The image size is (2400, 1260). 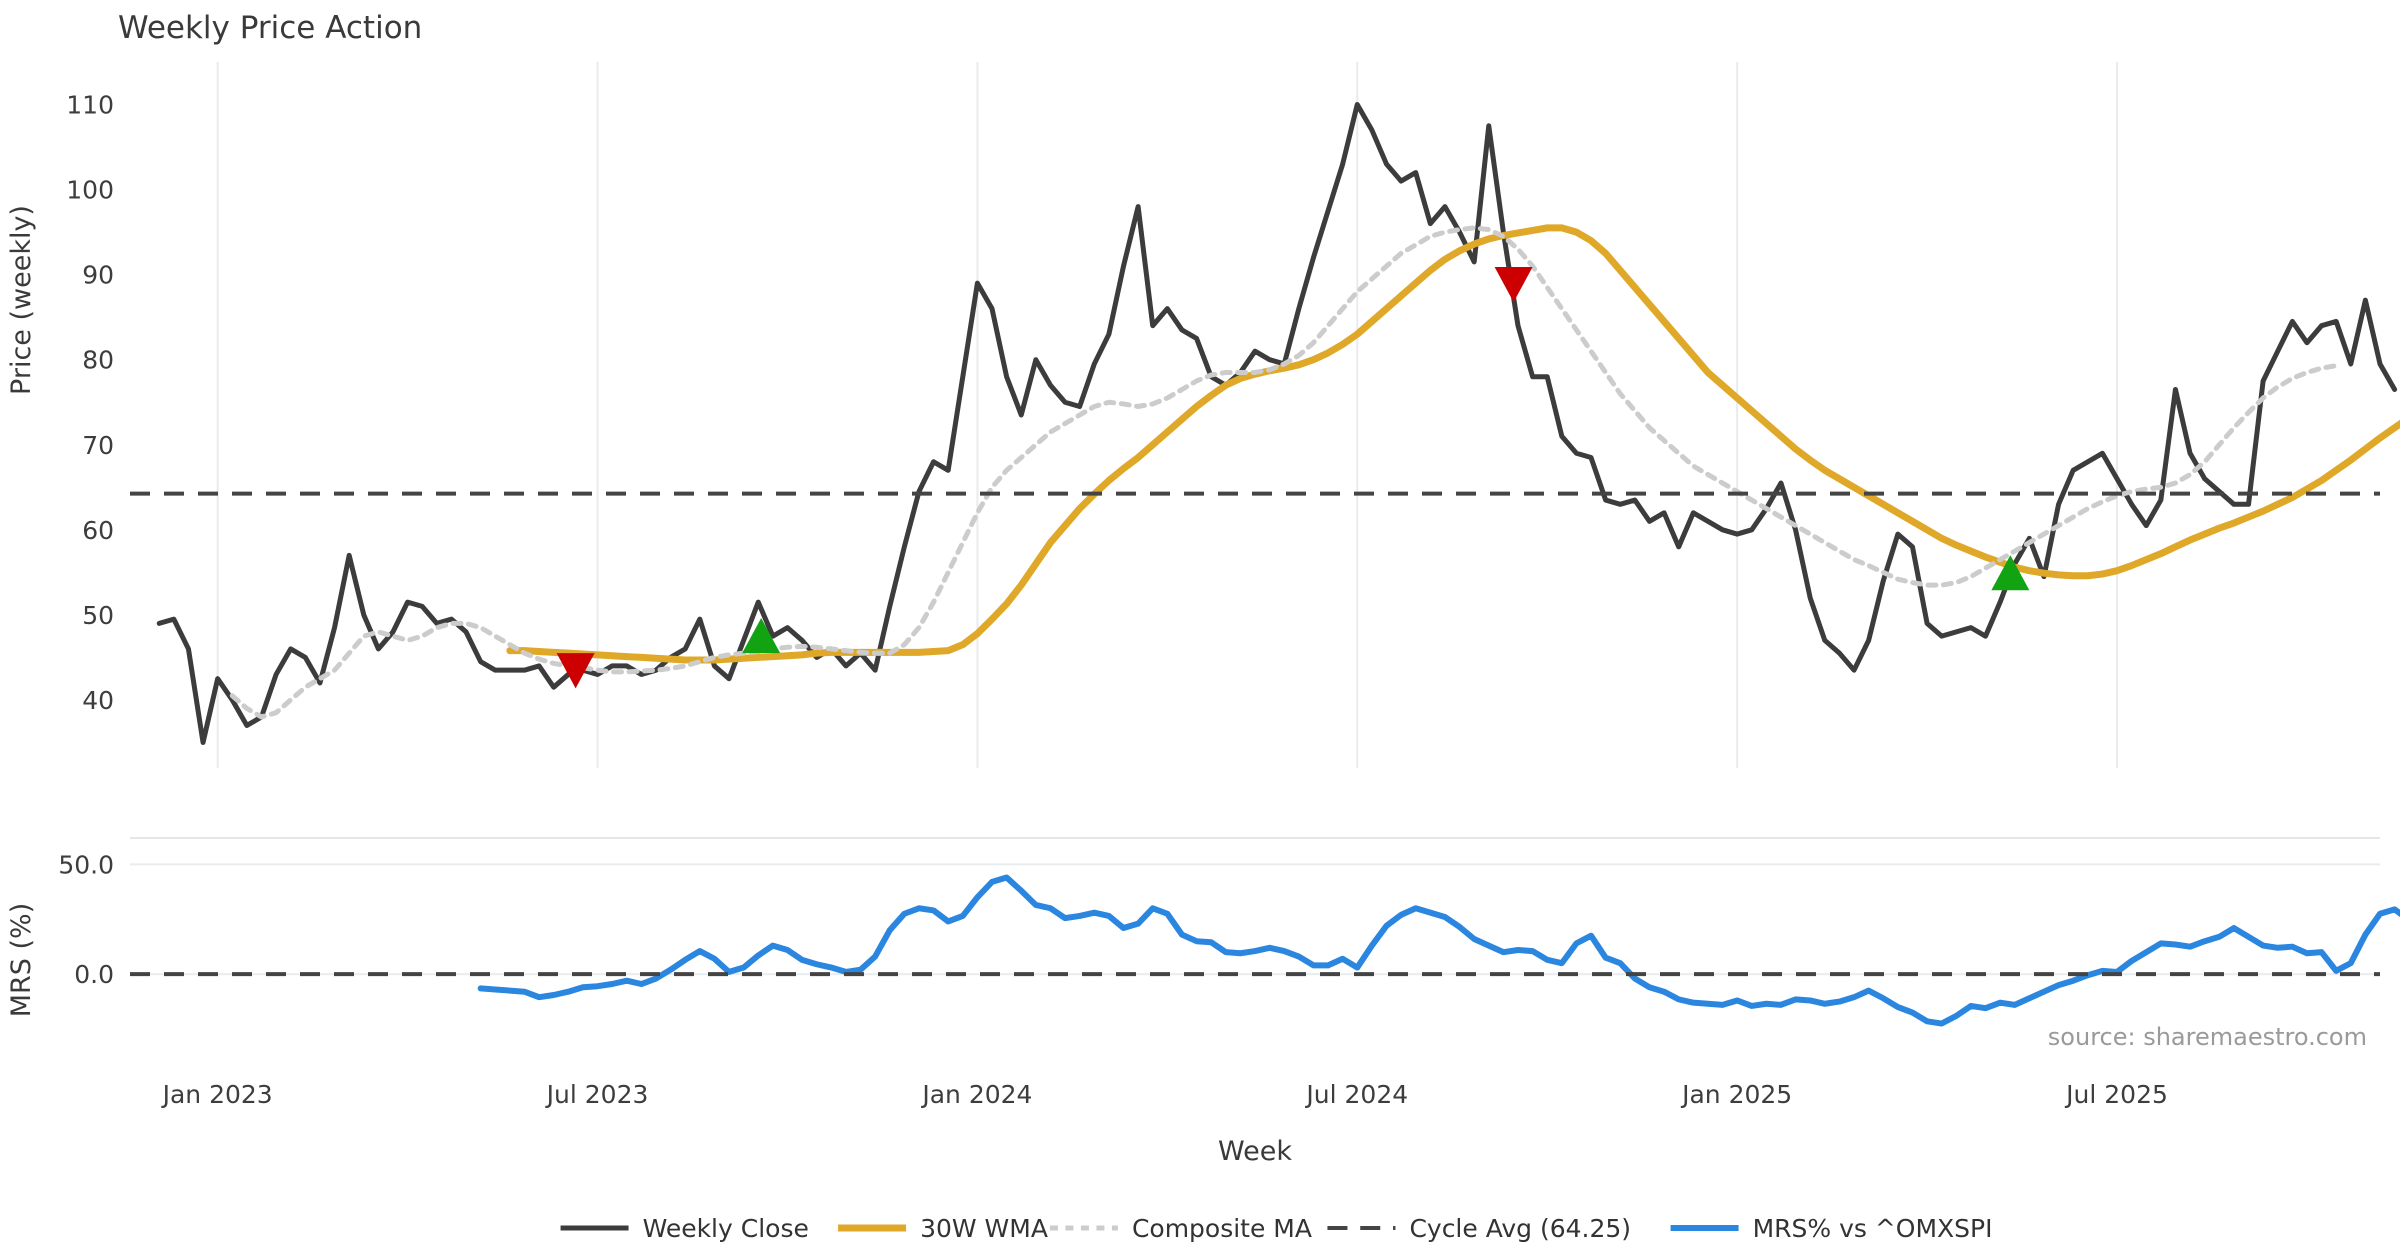 I want to click on price-ytick-label-7: 110, so click(x=90, y=105).